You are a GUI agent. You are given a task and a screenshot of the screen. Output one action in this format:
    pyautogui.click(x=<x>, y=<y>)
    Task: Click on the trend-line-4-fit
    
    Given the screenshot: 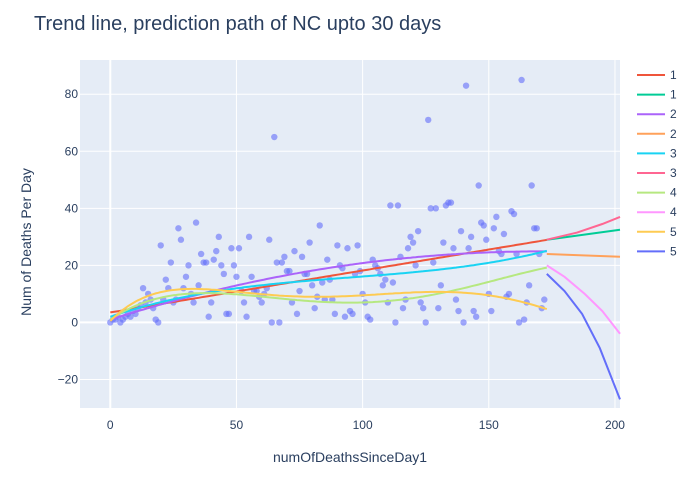 What is the action you would take?
    pyautogui.click(x=328, y=293)
    